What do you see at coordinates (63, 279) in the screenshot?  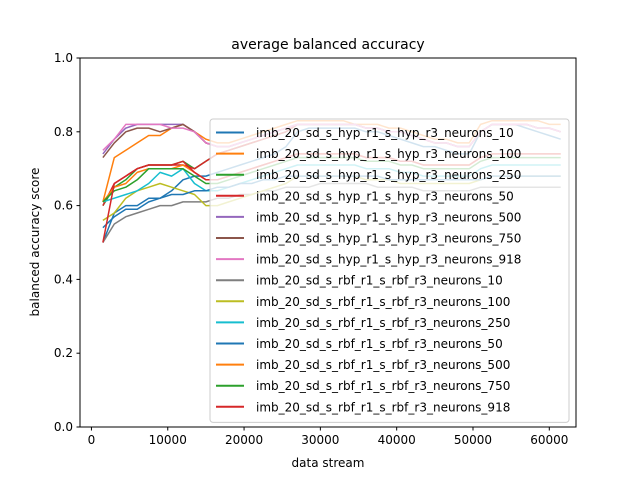 I see `y-tick-label: 0.4` at bounding box center [63, 279].